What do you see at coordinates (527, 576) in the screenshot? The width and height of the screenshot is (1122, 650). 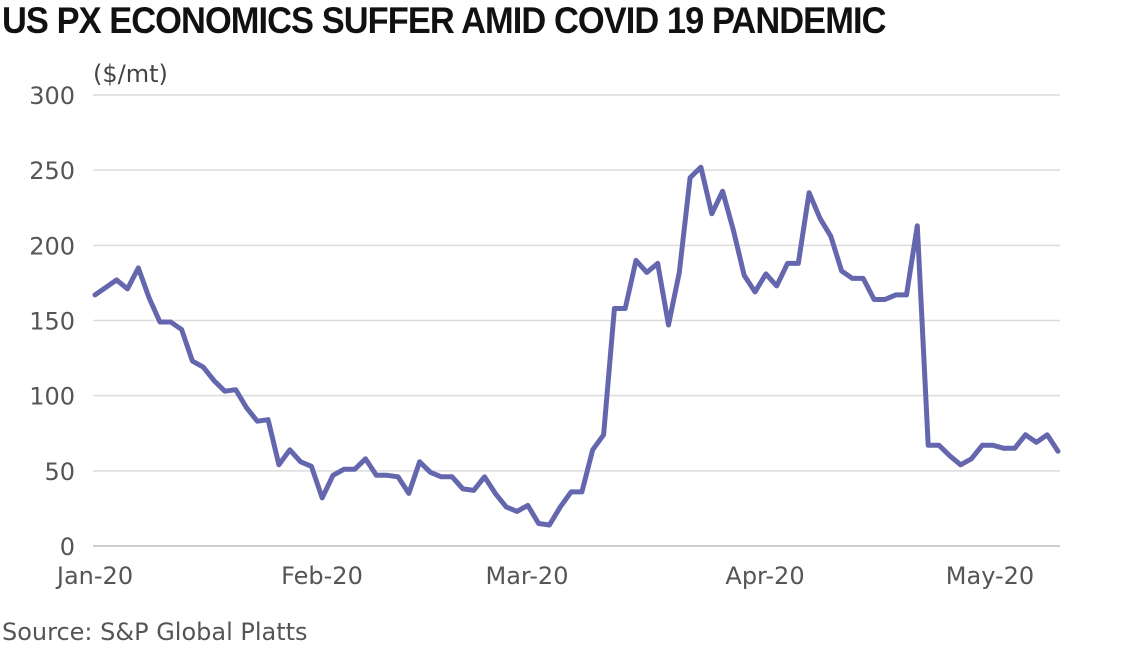 I see `x-tick-label: Mar-20` at bounding box center [527, 576].